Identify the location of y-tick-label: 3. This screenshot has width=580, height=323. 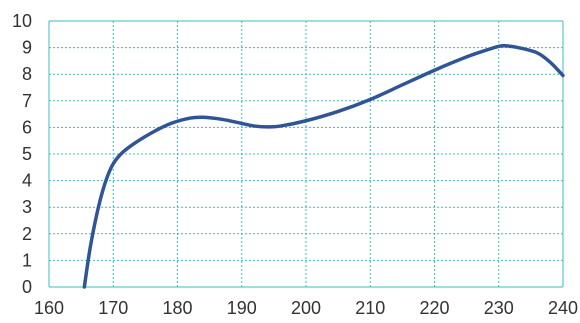
(27, 207).